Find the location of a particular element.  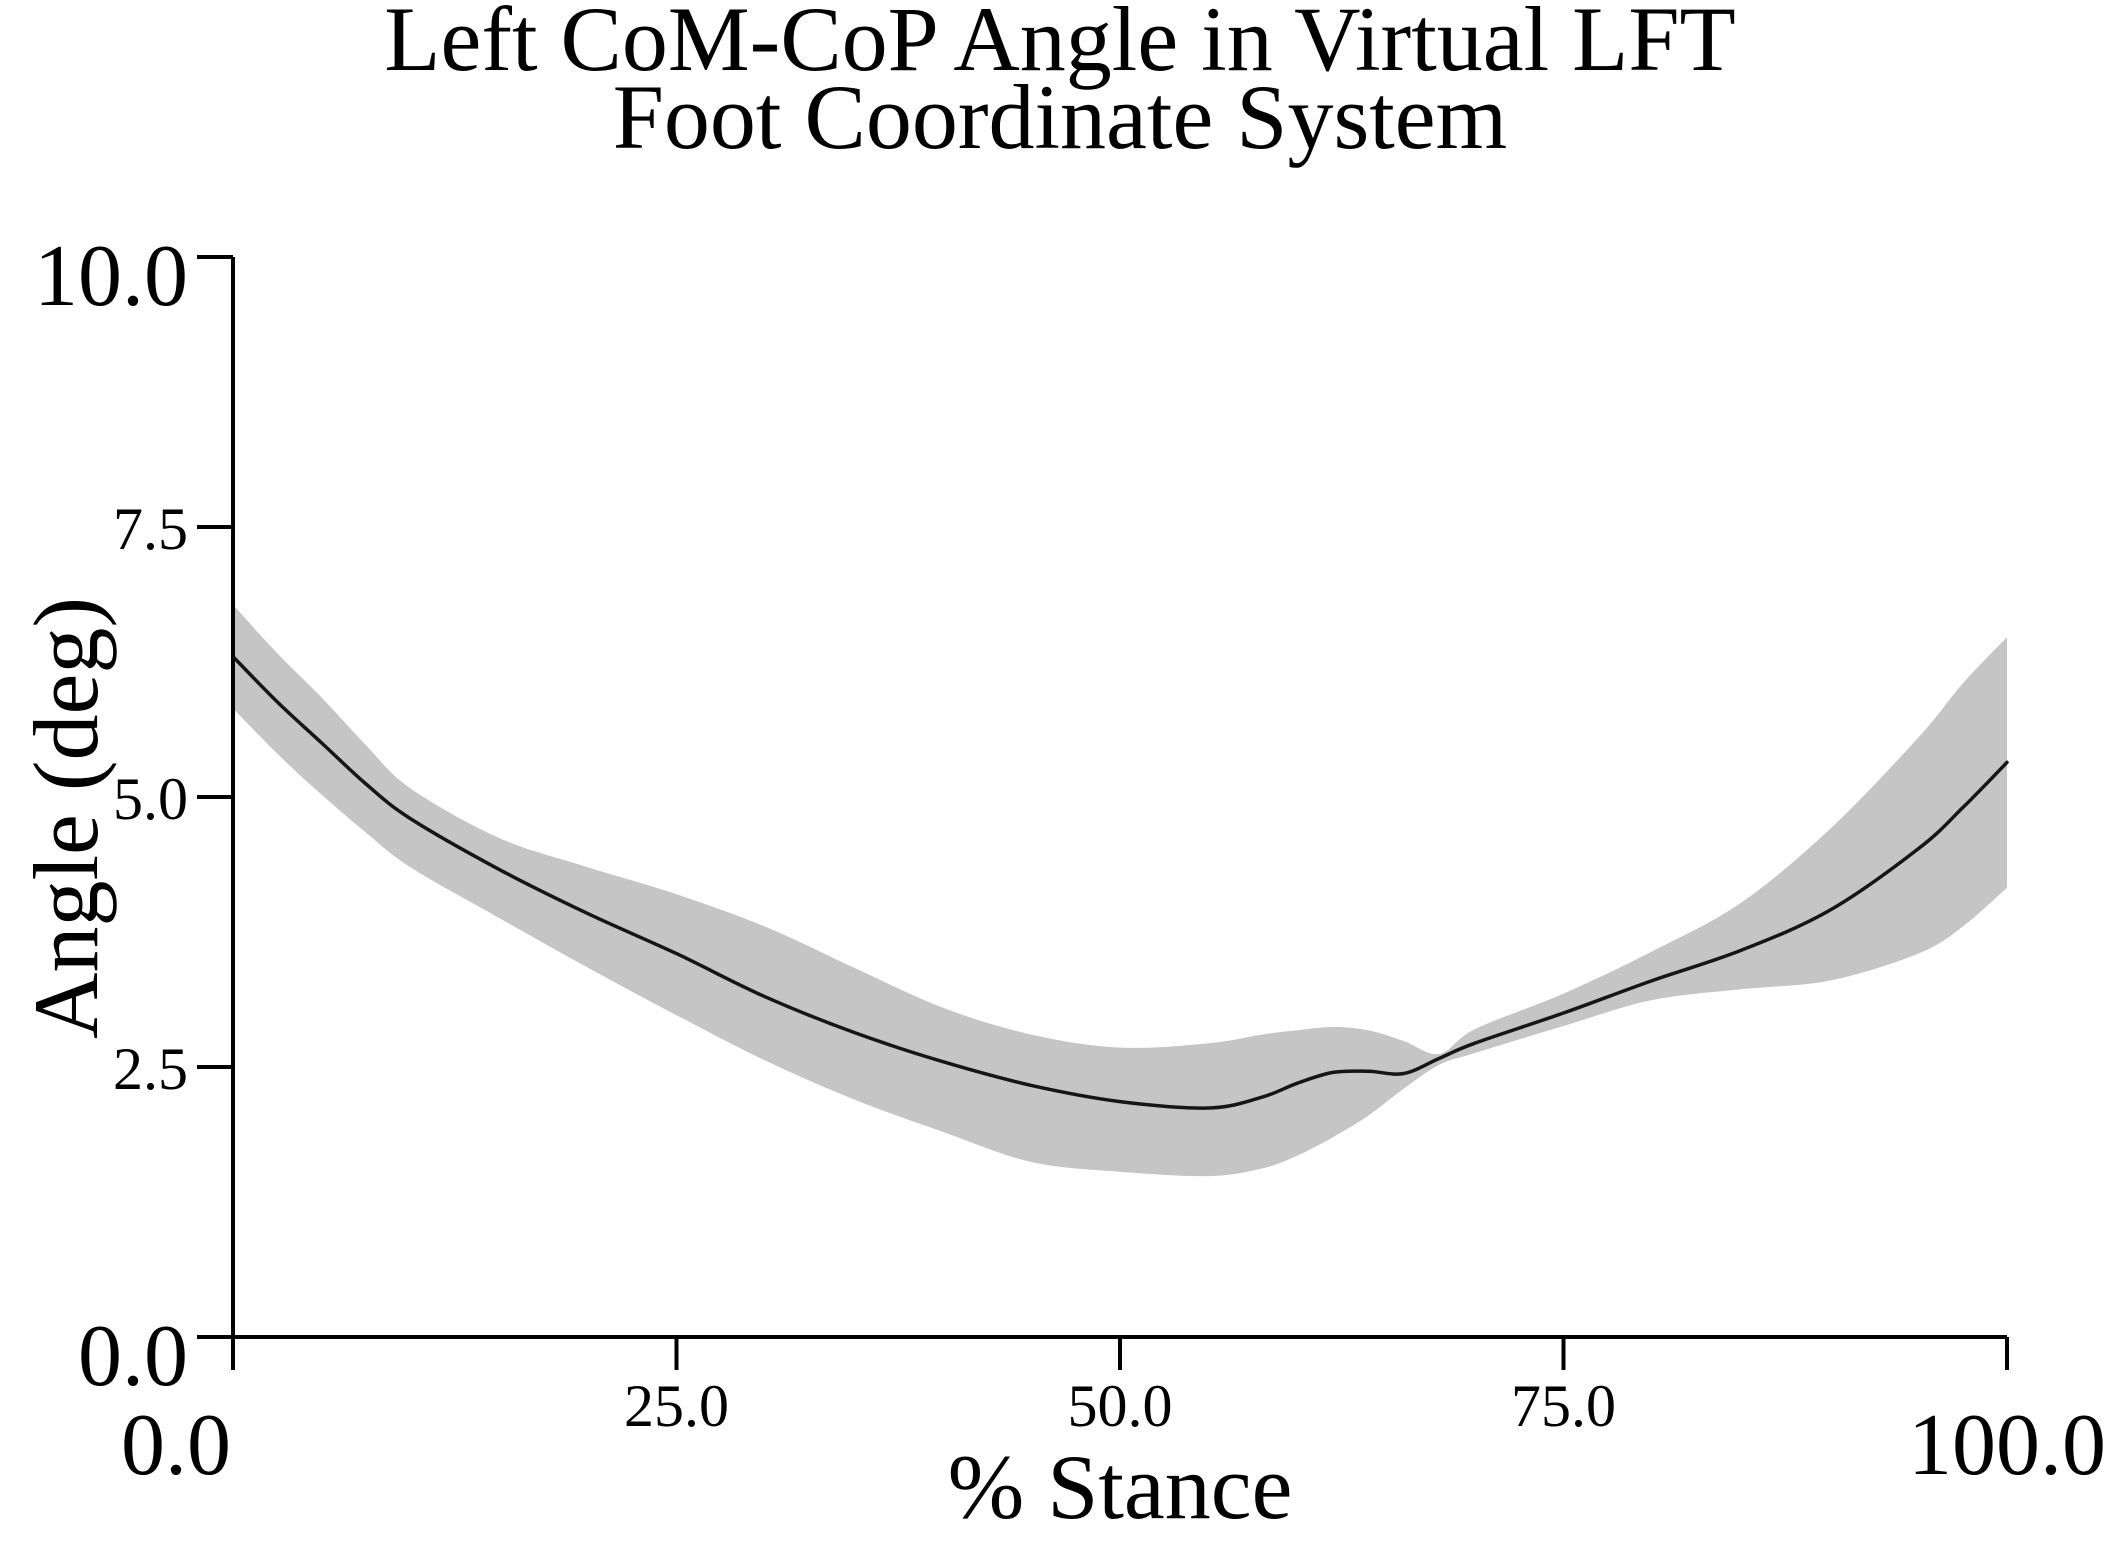

x-axis-title: % Stance is located at coordinates (1120, 1487).